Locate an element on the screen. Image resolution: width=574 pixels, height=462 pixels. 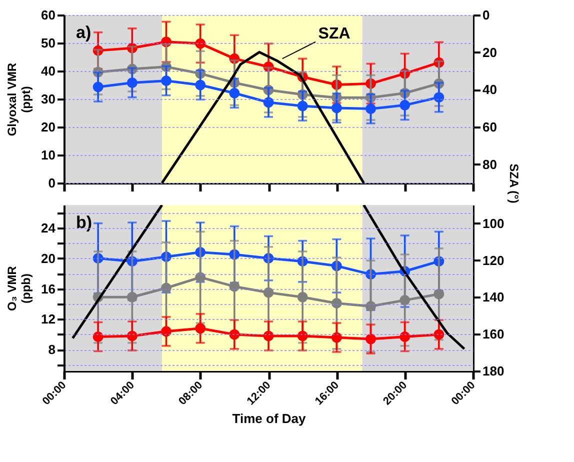
y2-tick-label: 0 is located at coordinates (486, 15).